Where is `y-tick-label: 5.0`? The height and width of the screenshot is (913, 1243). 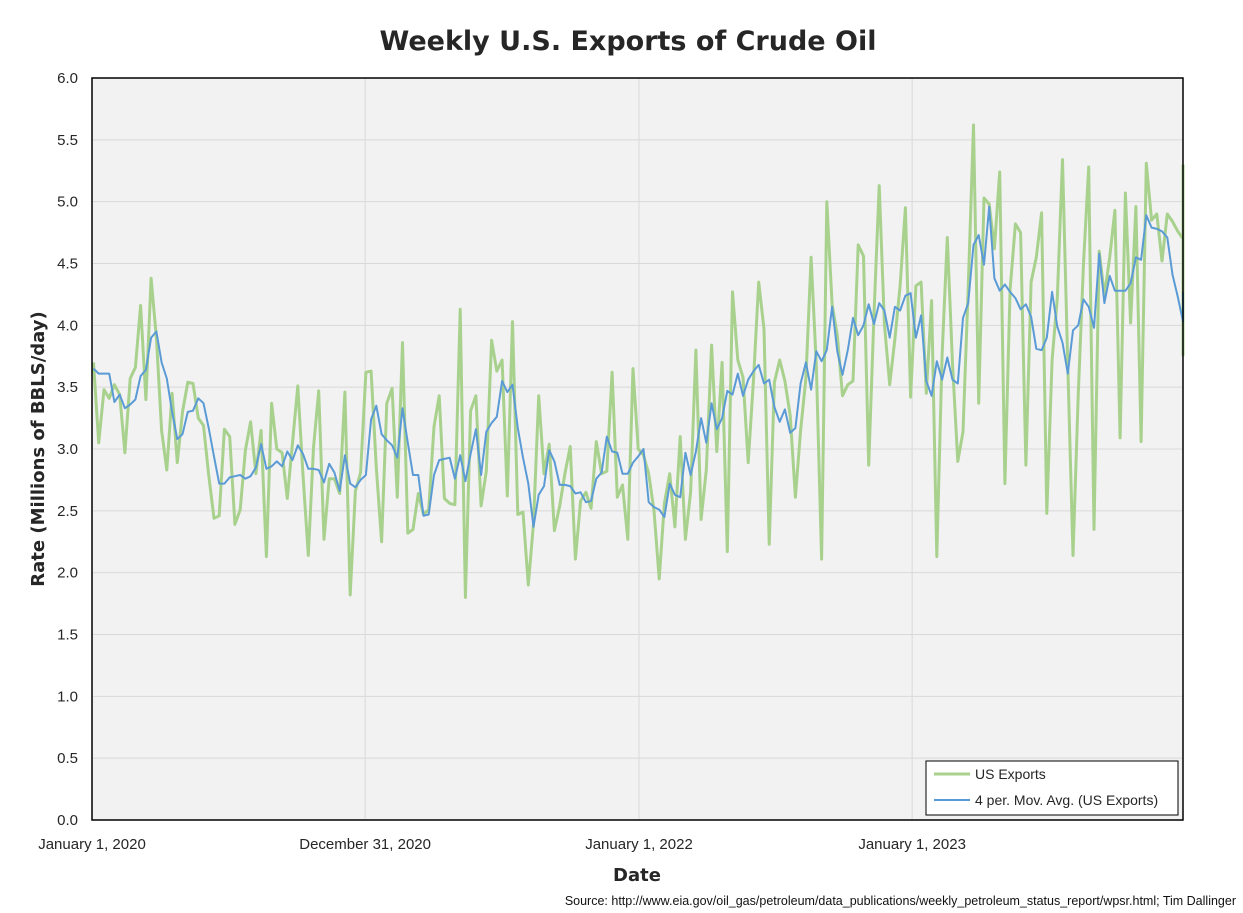 y-tick-label: 5.0 is located at coordinates (67, 202).